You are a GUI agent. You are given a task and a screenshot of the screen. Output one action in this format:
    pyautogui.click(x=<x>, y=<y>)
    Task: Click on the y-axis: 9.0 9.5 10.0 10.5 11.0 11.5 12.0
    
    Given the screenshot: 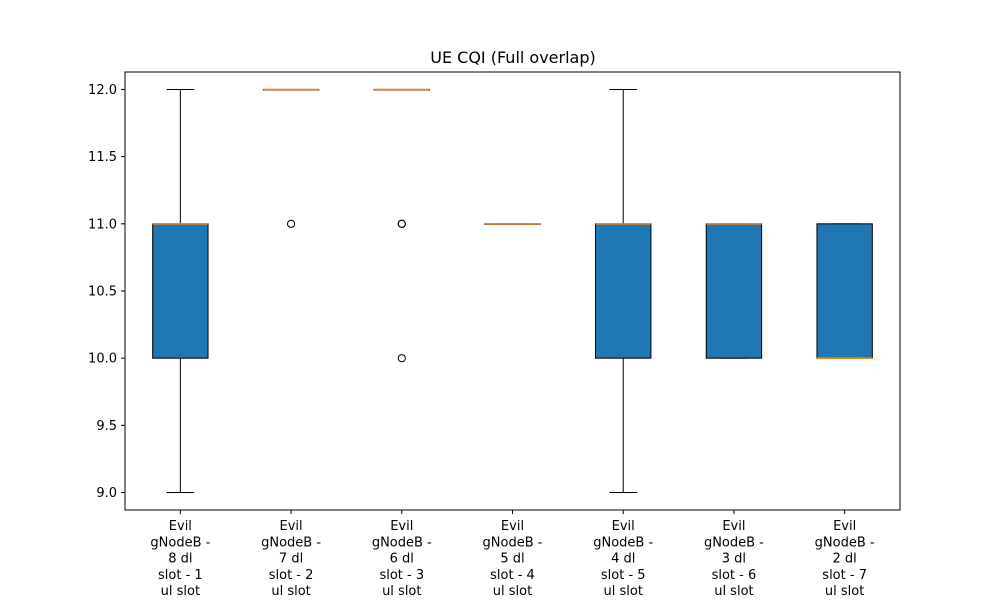 What is the action you would take?
    pyautogui.click(x=106, y=292)
    